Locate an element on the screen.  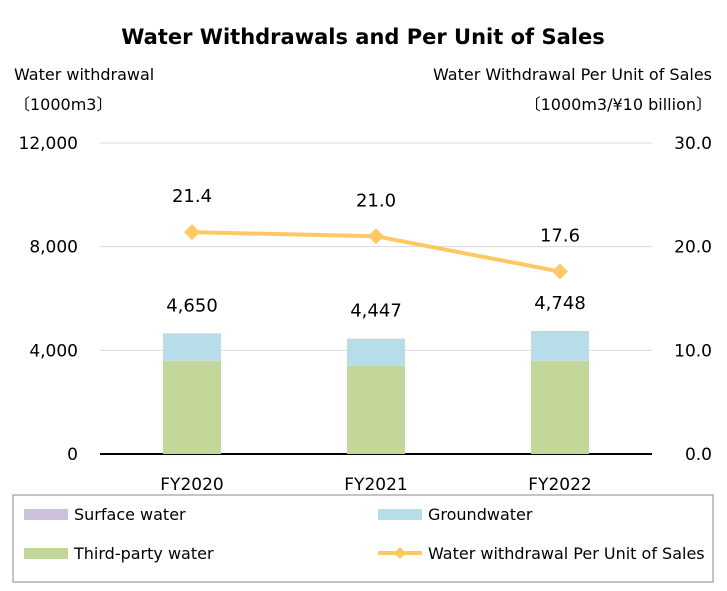
legend-label-water-withdrawal-per-unit-of-sales: Water withdrawal Per Unit of Sales is located at coordinates (566, 553).